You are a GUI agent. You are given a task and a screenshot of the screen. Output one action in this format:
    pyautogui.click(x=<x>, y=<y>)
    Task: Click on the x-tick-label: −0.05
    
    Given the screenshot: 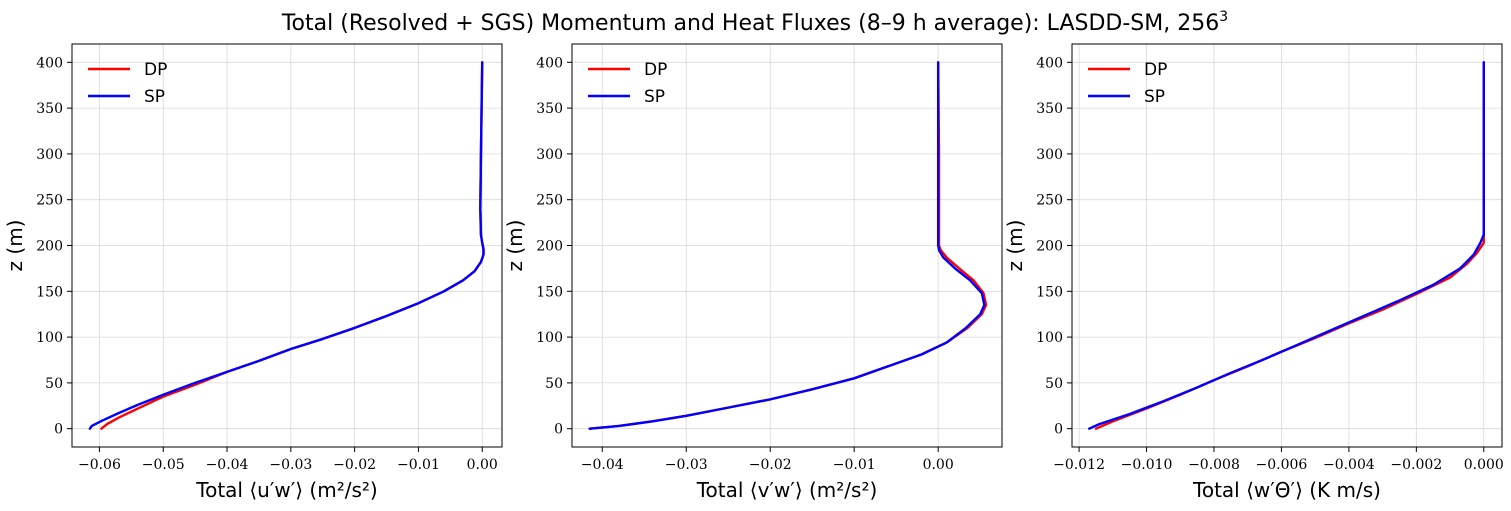 What is the action you would take?
    pyautogui.click(x=163, y=465)
    